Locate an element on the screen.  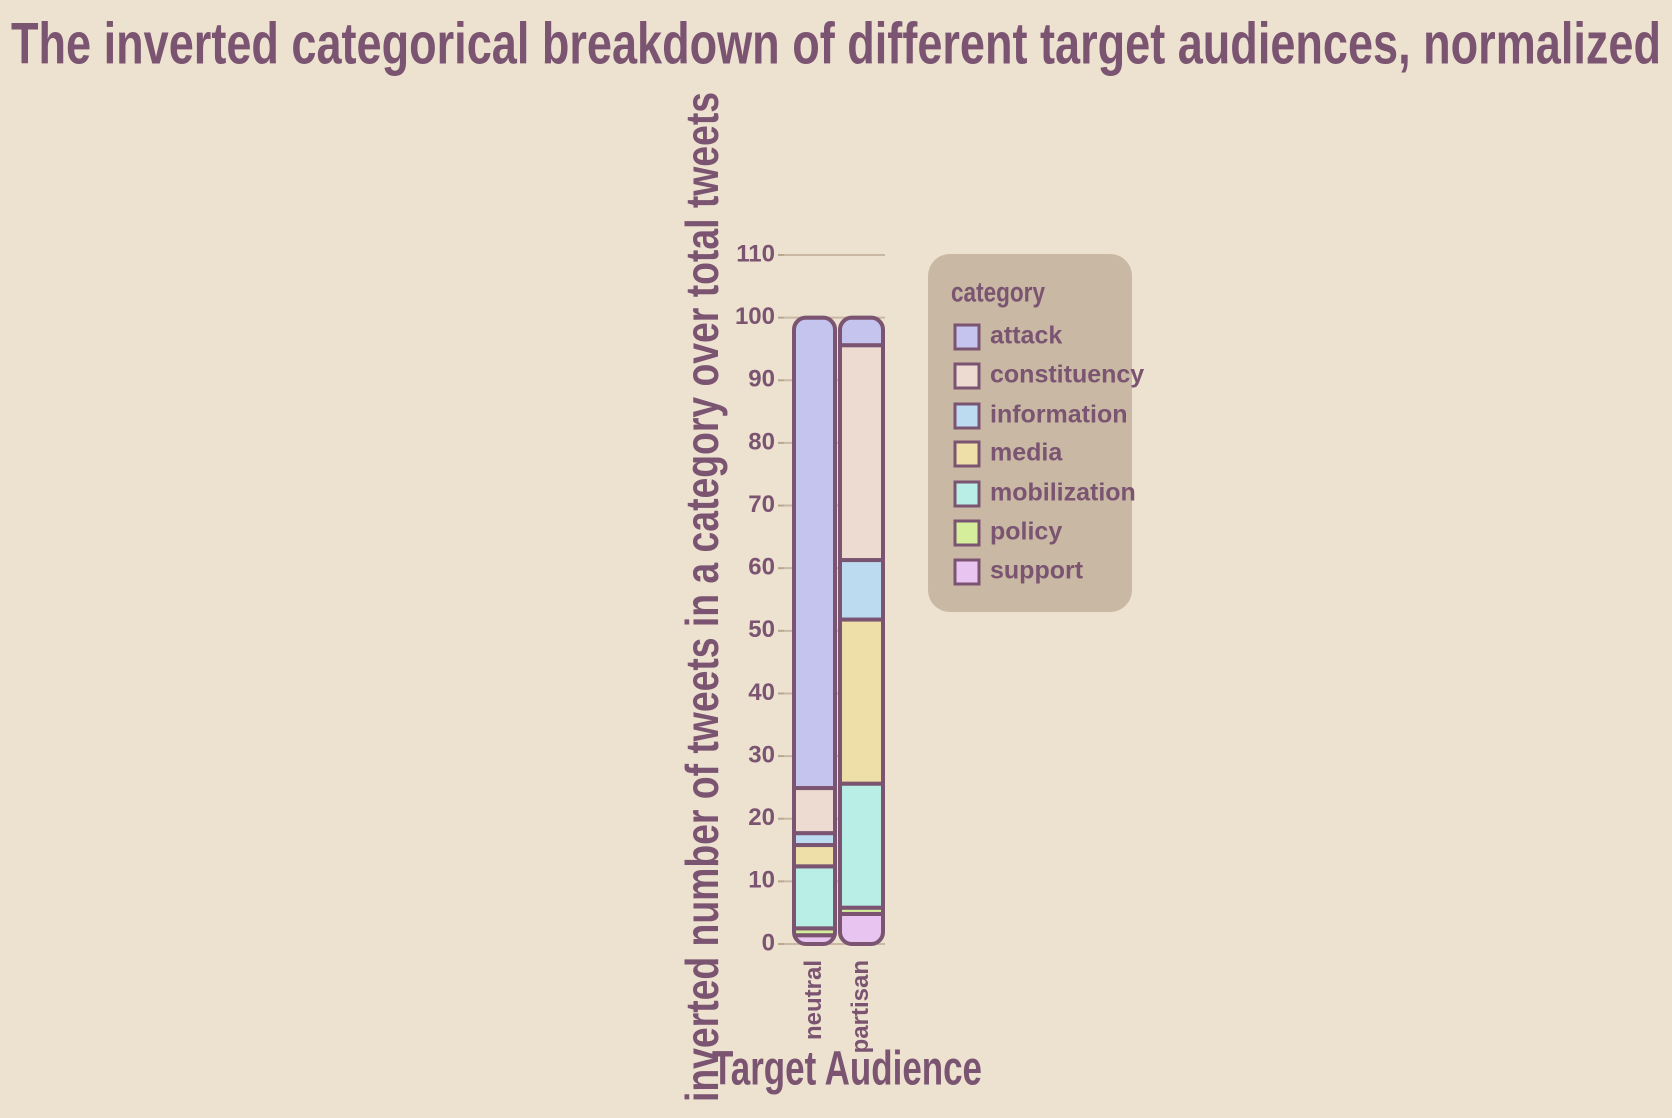
y-tick-label: 100 is located at coordinates (755, 316).